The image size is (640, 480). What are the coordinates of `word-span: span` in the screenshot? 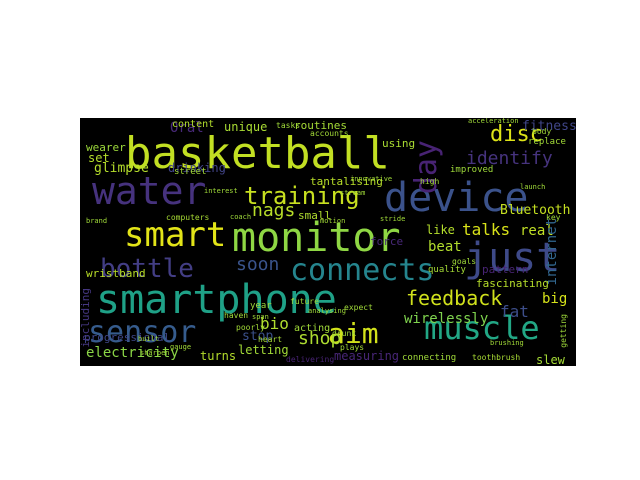 It's located at (260, 317).